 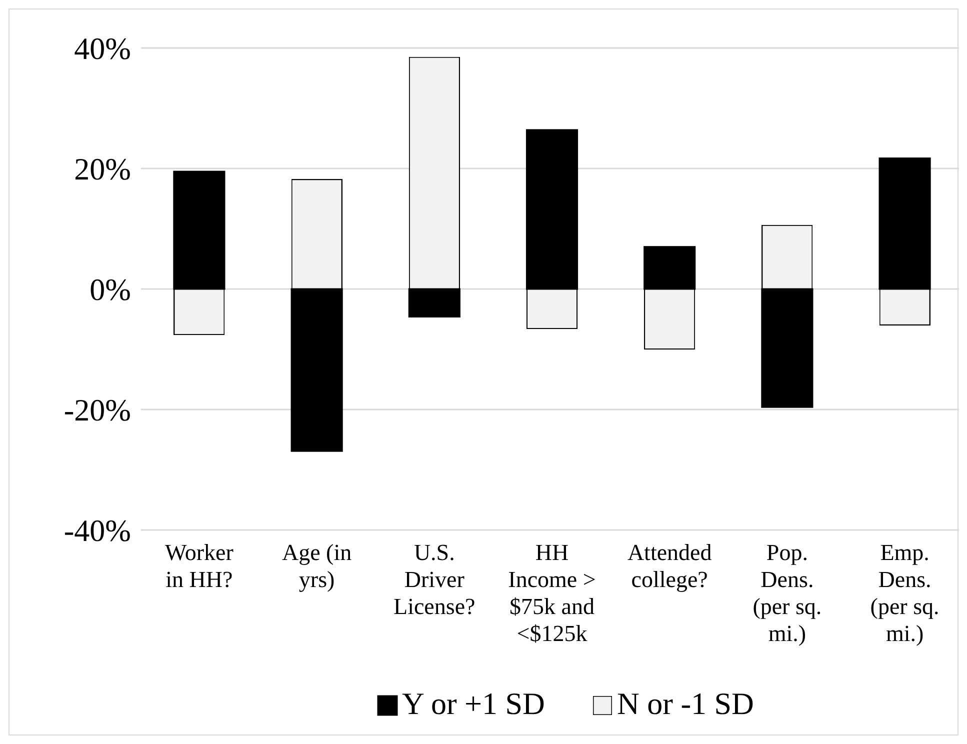 What do you see at coordinates (110, 289) in the screenshot?
I see `y-tick-label: 0%` at bounding box center [110, 289].